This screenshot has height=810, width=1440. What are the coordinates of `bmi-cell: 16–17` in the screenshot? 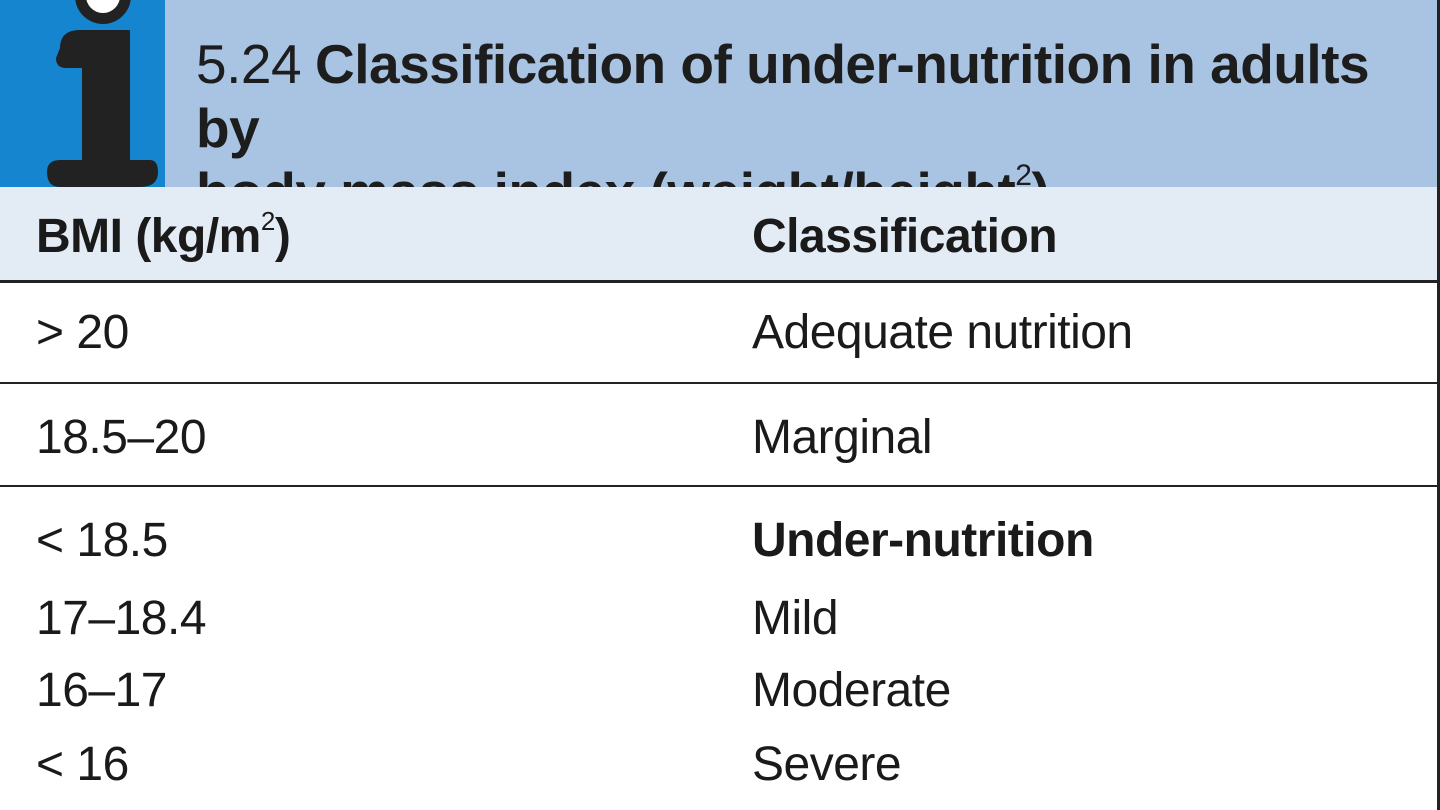 It's located at (101, 690).